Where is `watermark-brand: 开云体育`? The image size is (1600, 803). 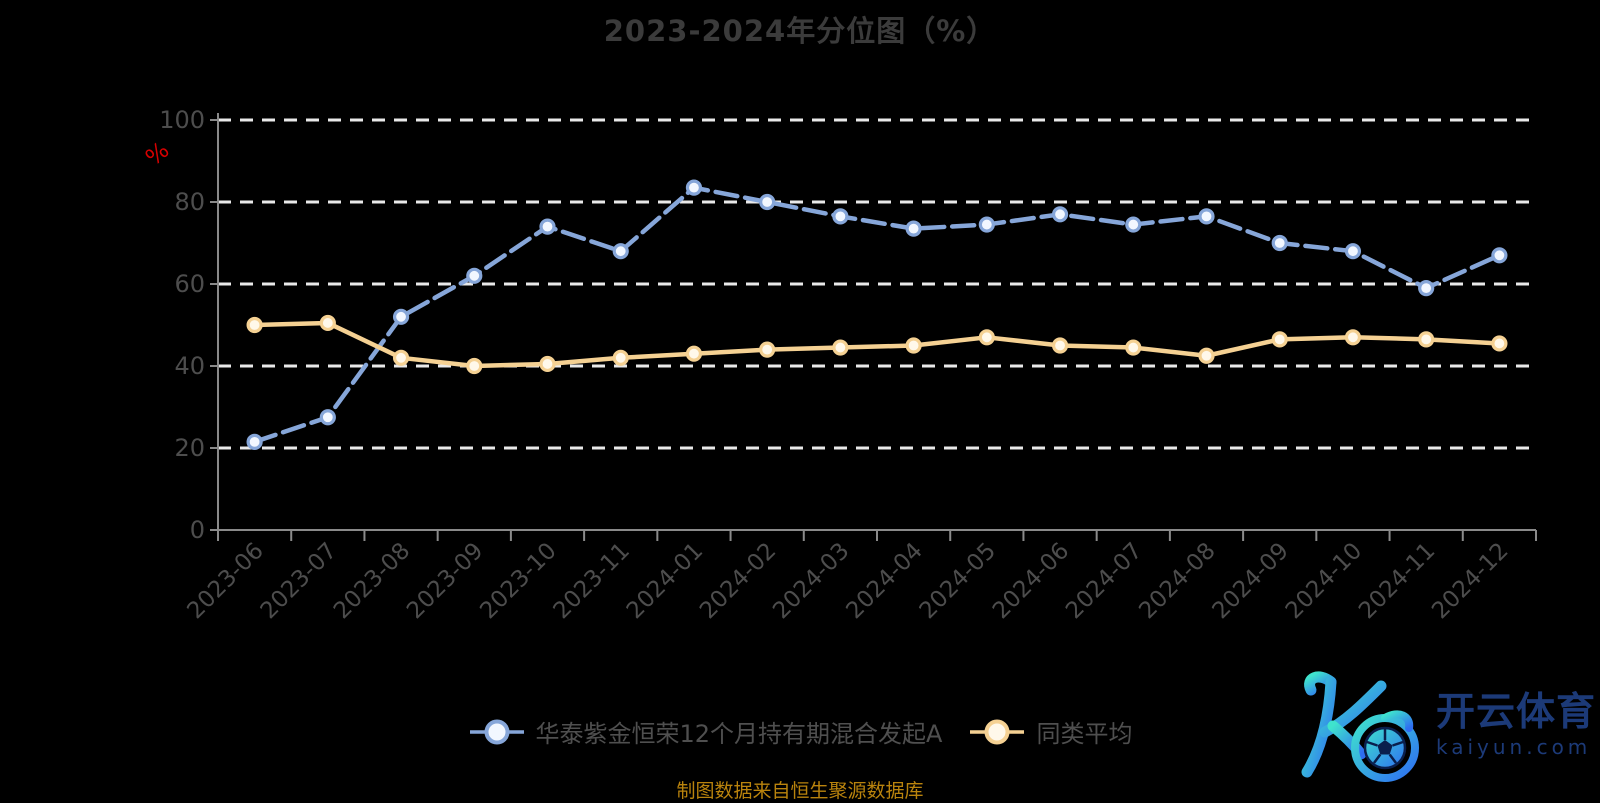 watermark-brand: 开云体育 is located at coordinates (1515, 712).